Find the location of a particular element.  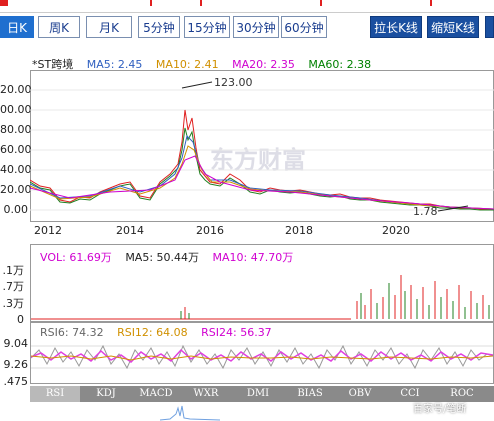

top-strip is located at coordinates (247, 6).